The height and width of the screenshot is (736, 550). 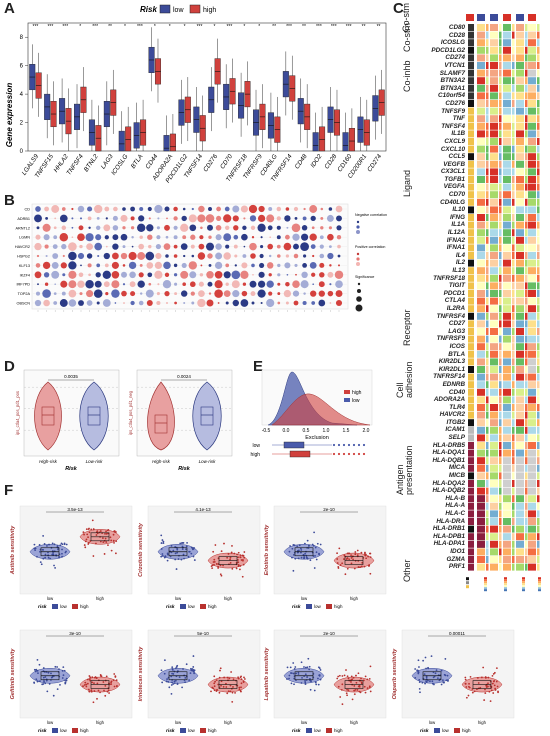 I want to click on panel-label-e: E, so click(x=258, y=366).